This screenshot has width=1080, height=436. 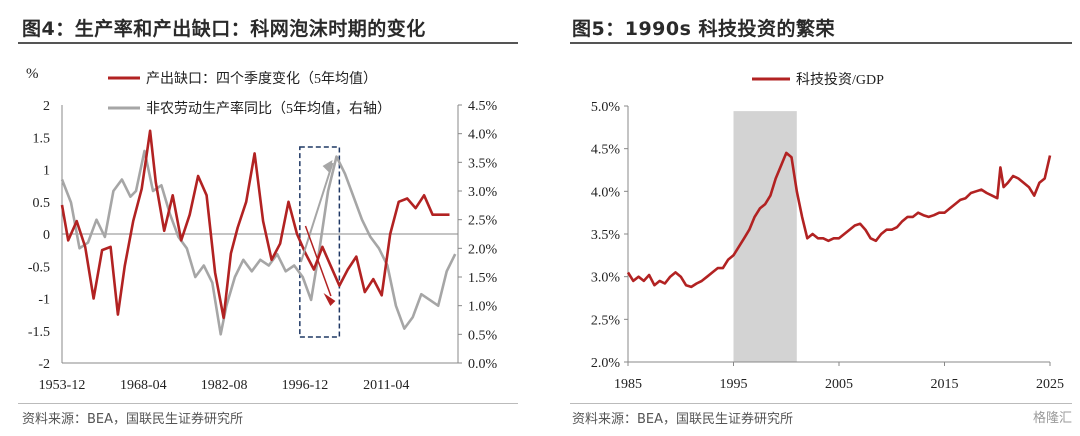 I want to click on y-tick-label: 4.0%, so click(x=606, y=192).